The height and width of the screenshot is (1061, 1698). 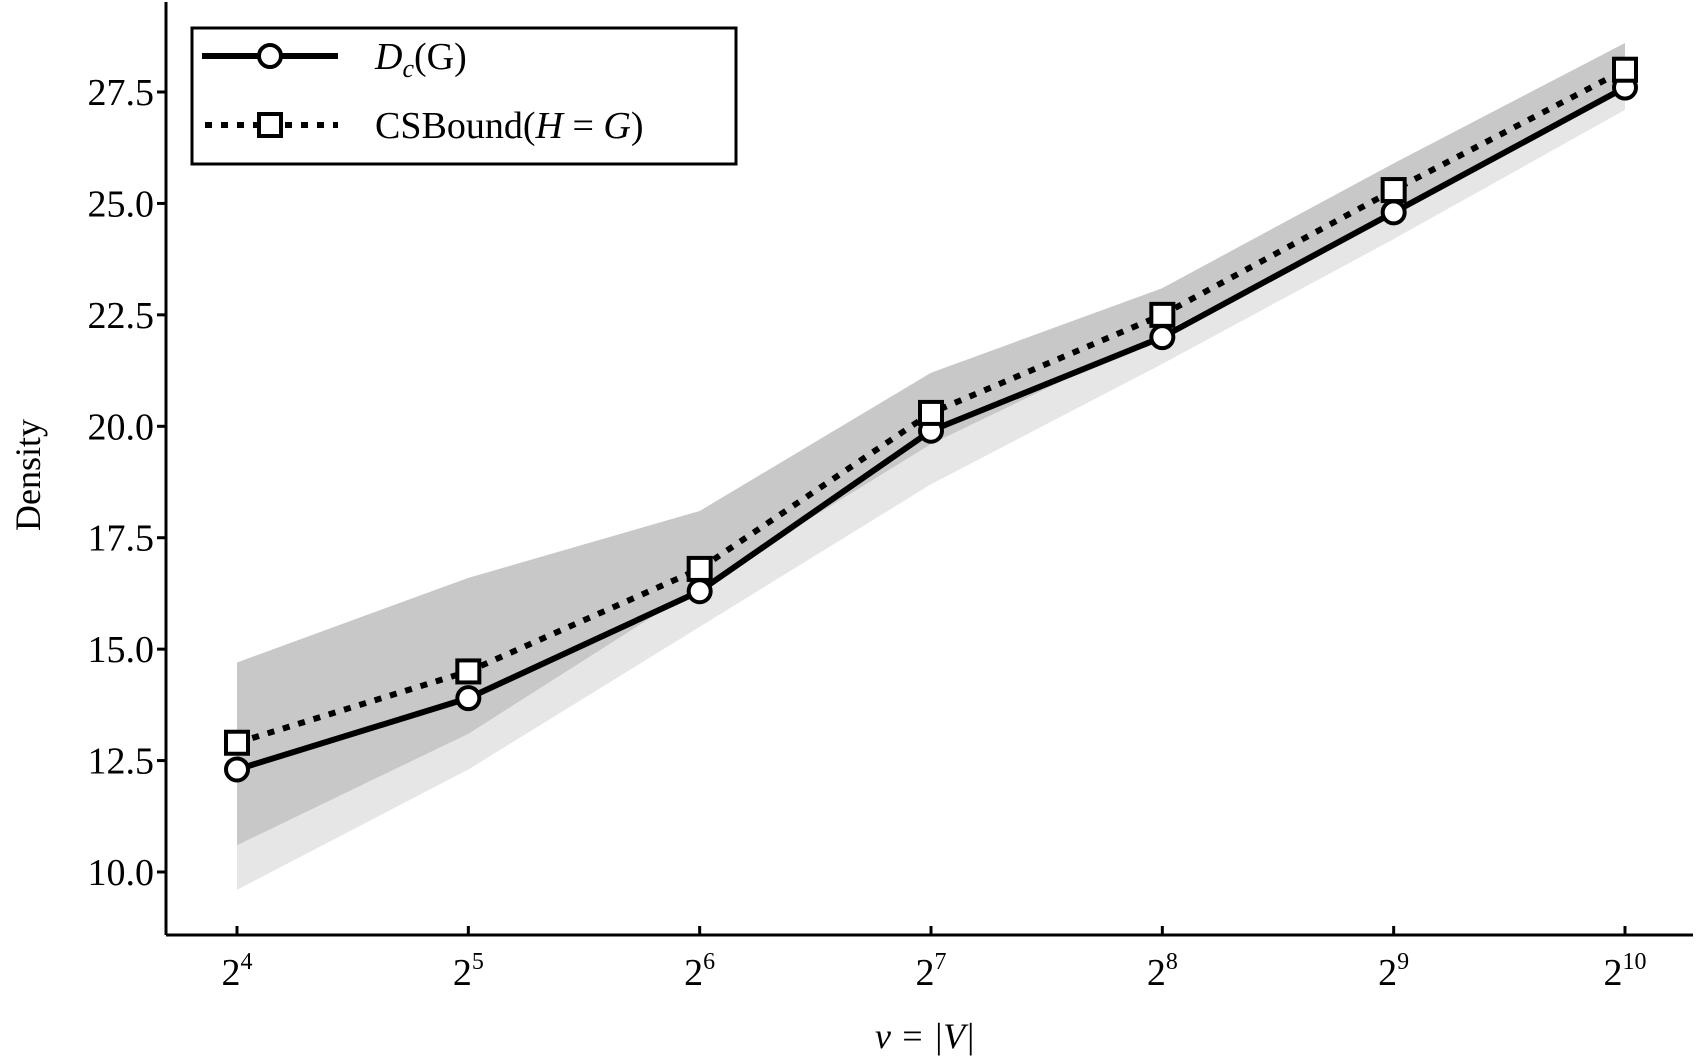 I want to click on legend-dc-rest: (G), so click(x=440, y=57).